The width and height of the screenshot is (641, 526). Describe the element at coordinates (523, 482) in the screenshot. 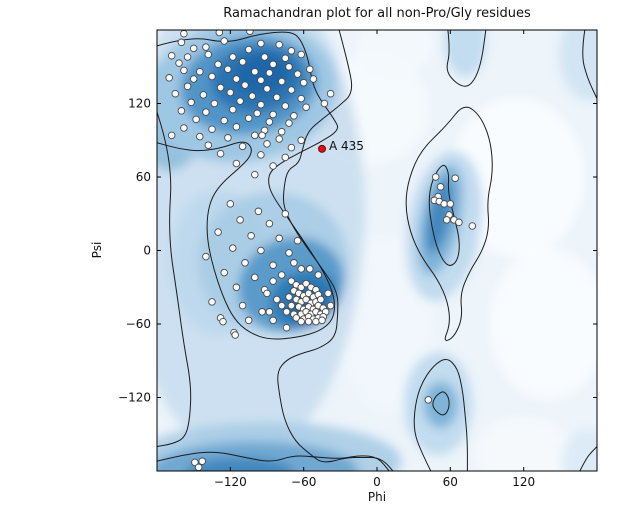

I see `x-tick-label: 120` at that location.